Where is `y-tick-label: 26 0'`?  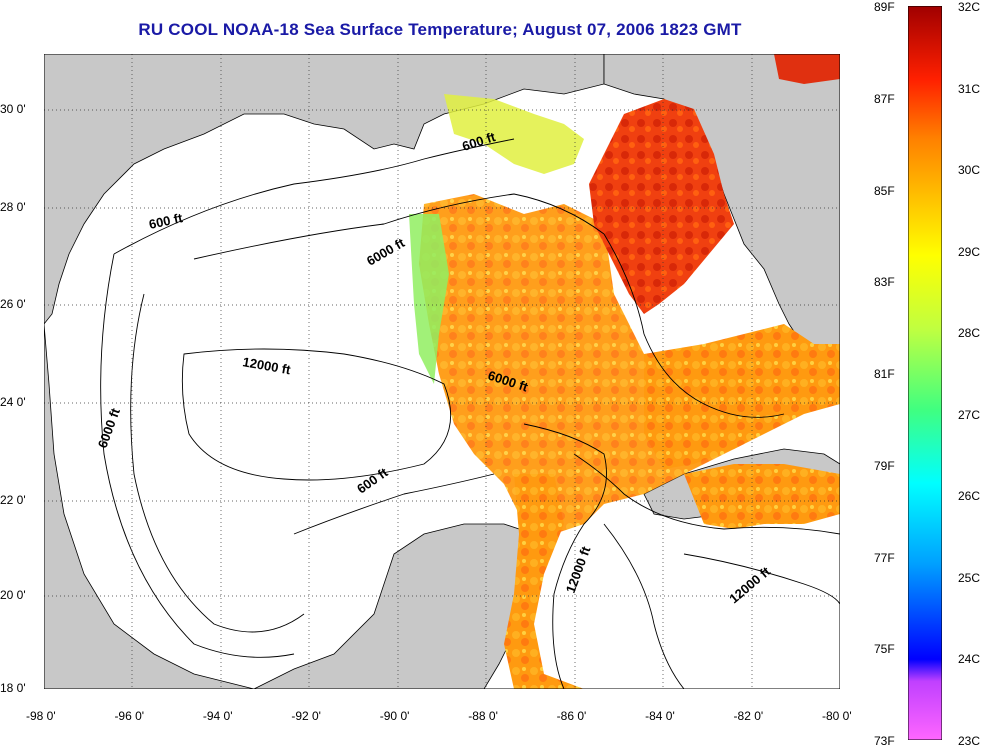 y-tick-label: 26 0' is located at coordinates (13, 304).